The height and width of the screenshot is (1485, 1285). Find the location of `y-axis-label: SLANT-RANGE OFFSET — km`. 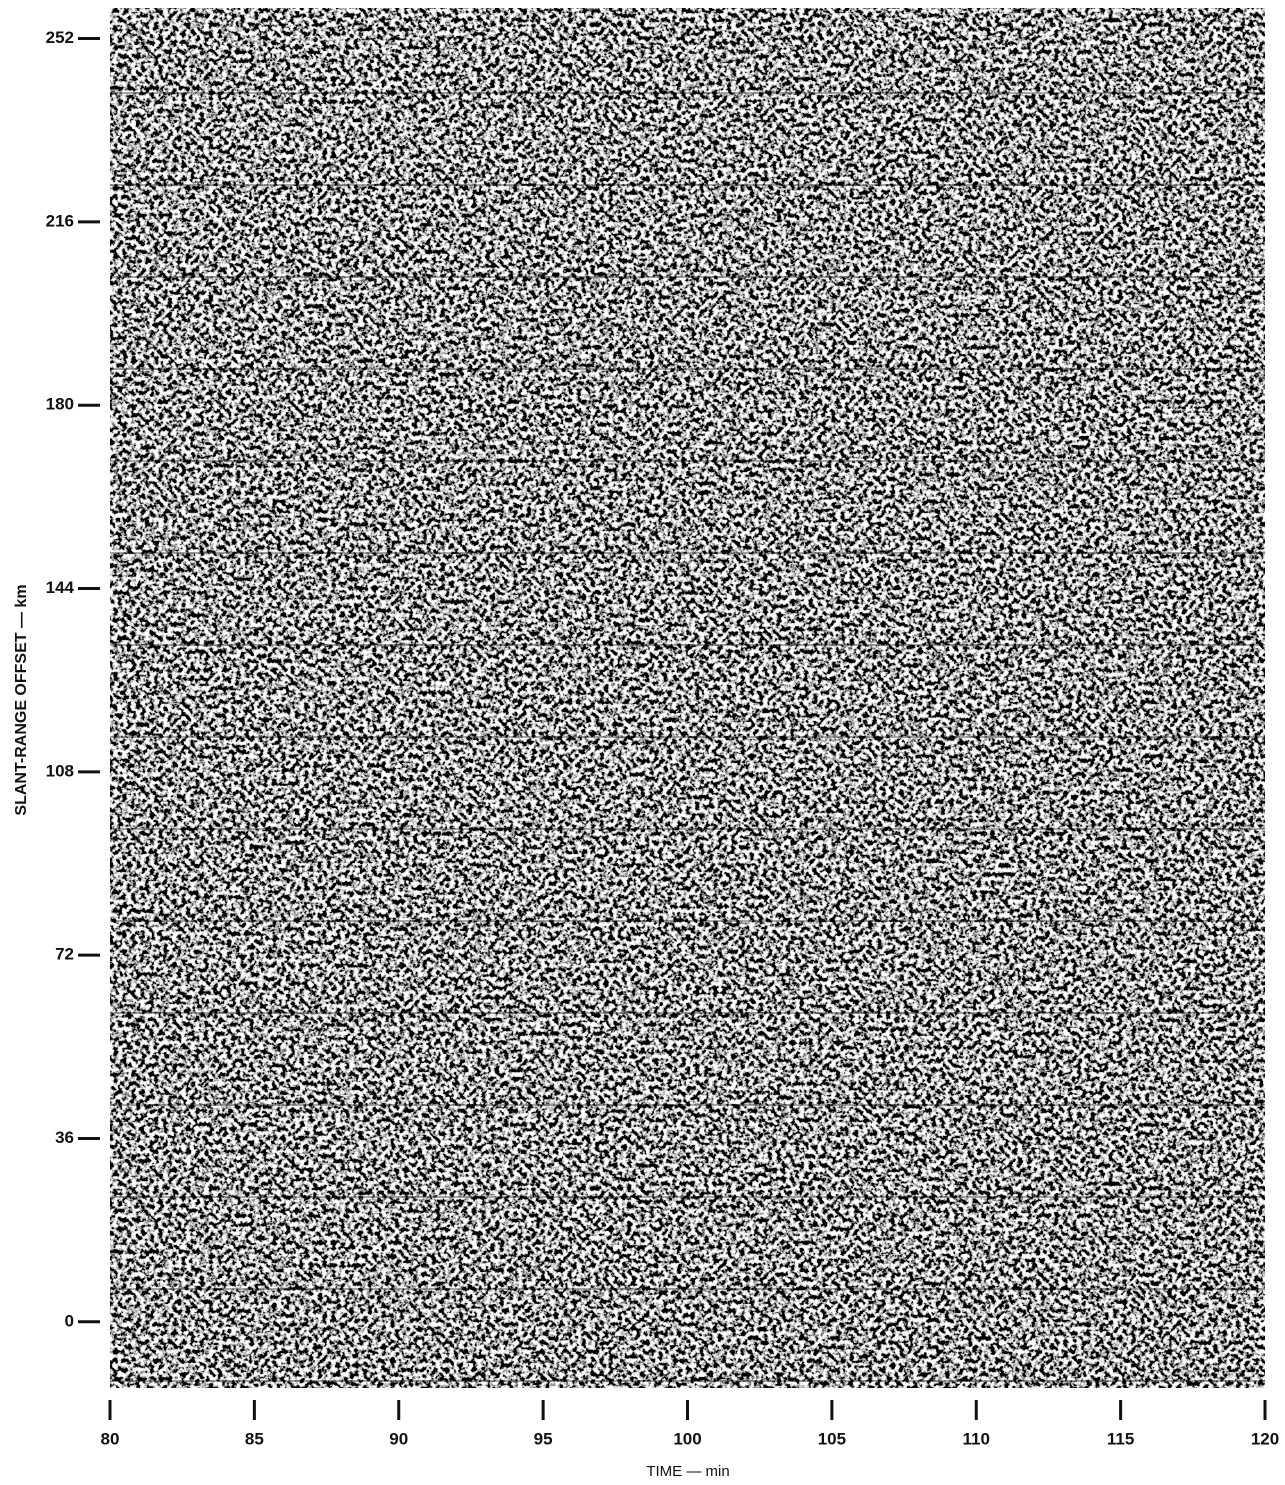

y-axis-label: SLANT-RANGE OFFSET — km is located at coordinates (21, 699).